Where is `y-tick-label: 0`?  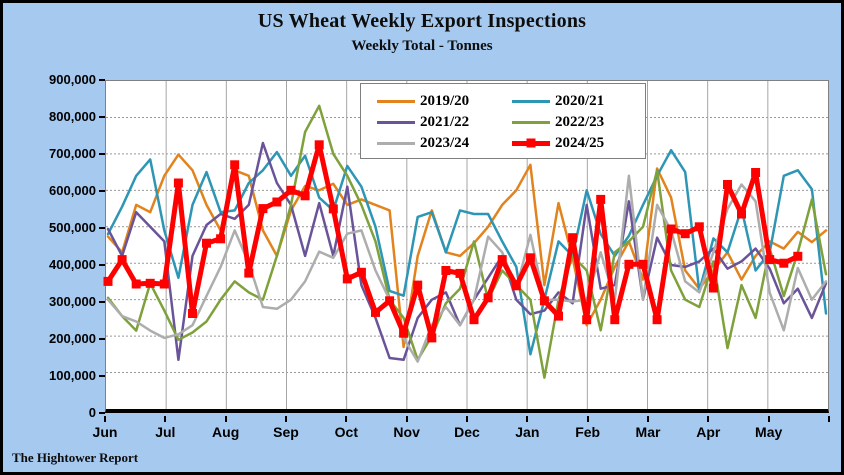 y-tick-label: 0 is located at coordinates (92, 412).